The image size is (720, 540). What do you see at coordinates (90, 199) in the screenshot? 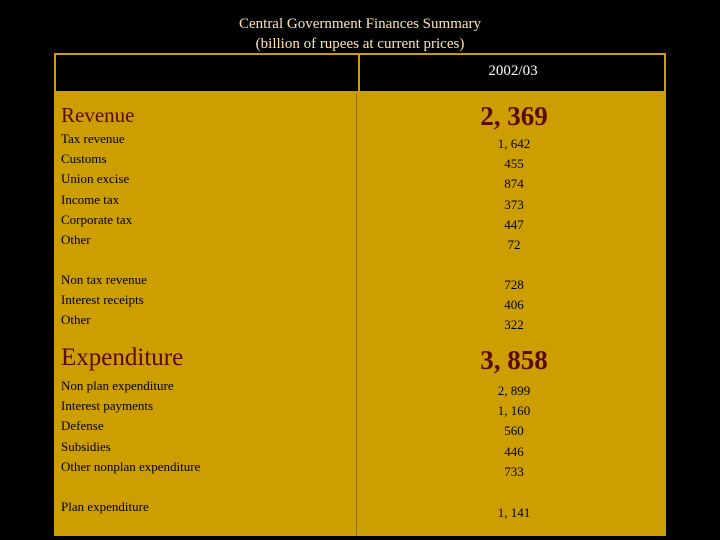
I see `row-label: Income tax` at bounding box center [90, 199].